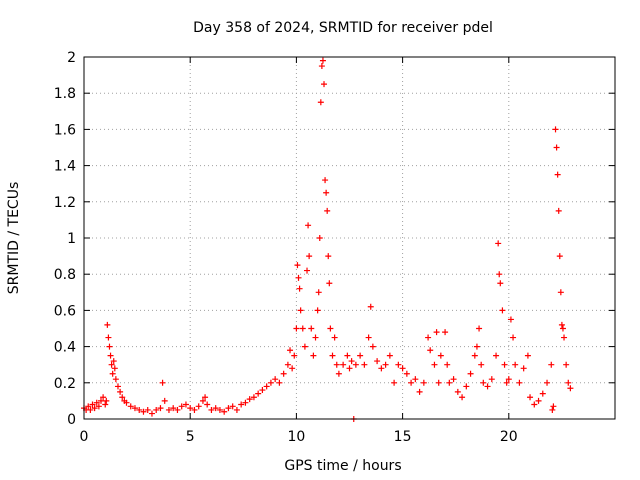 Image resolution: width=640 pixels, height=480 pixels. I want to click on y-tick-label: 1.6, so click(65, 130).